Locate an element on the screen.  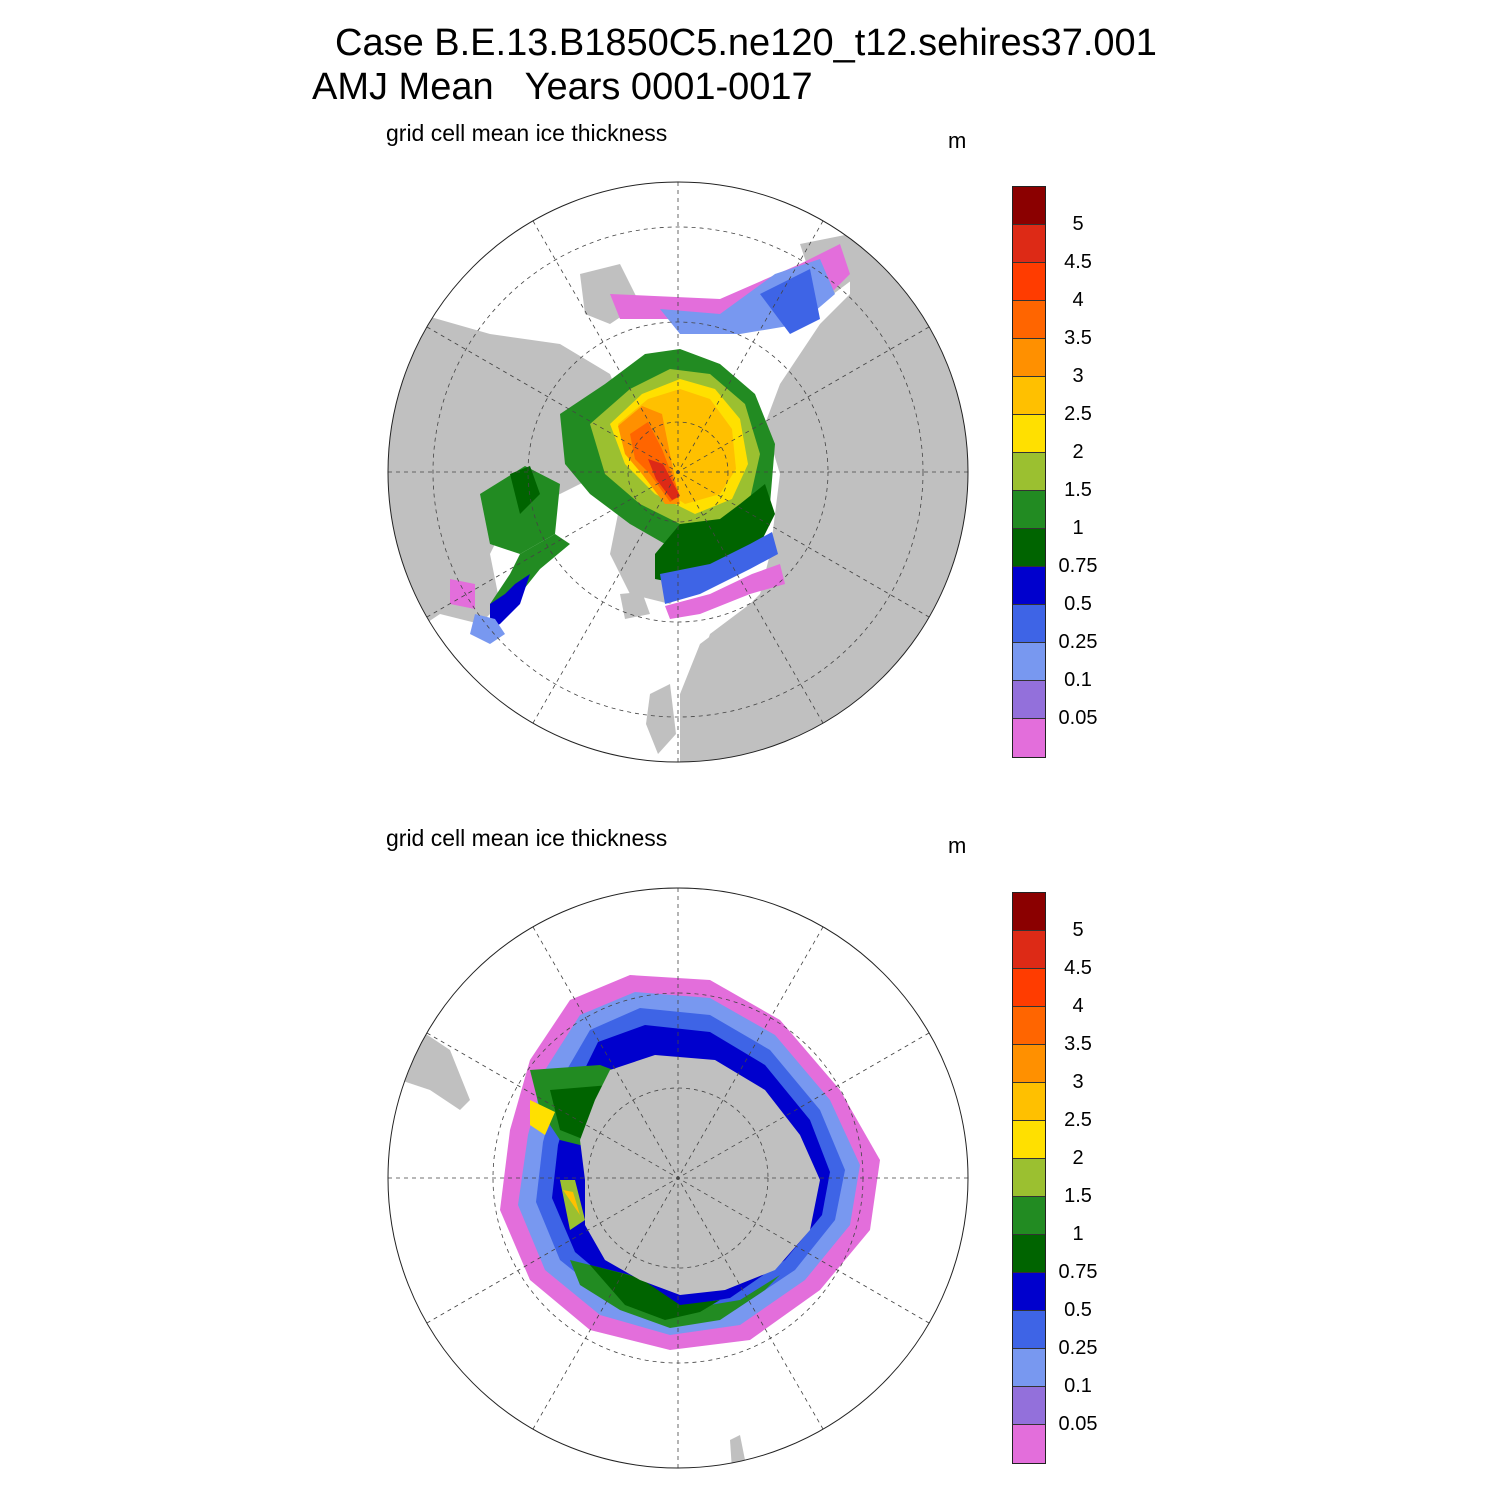
north-colorbar is located at coordinates (1029, 472).